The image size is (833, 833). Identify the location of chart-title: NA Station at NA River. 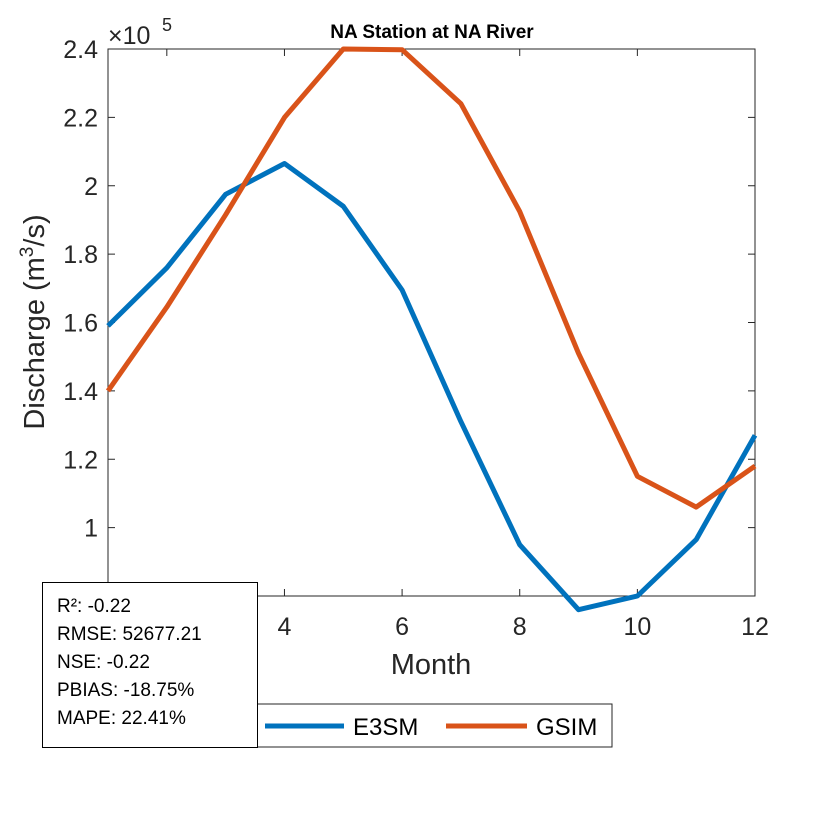
(432, 32).